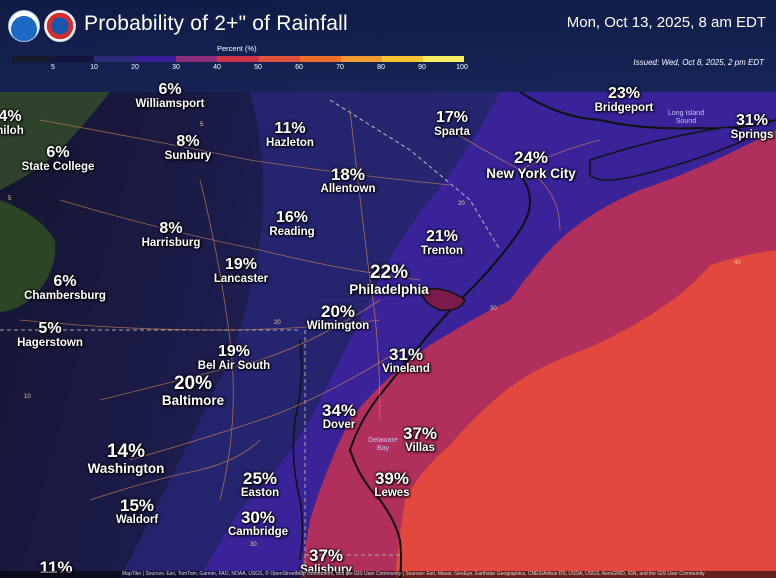 This screenshot has height=578, width=776. What do you see at coordinates (241, 279) in the screenshot?
I see `place-name: Lancaster` at bounding box center [241, 279].